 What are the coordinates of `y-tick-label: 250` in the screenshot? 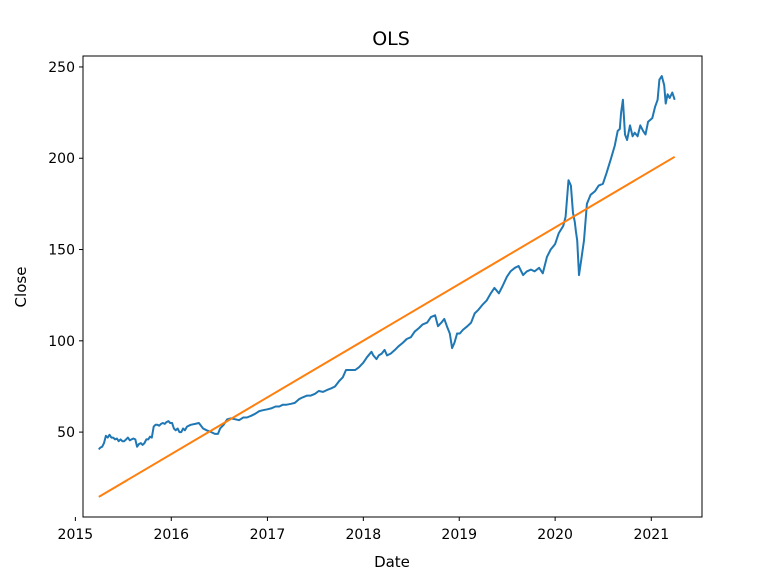 It's located at (61, 68).